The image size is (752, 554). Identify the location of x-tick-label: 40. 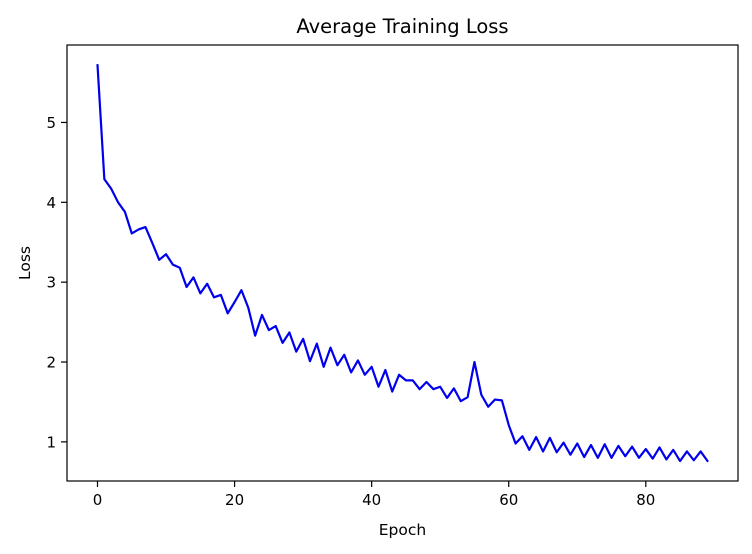
(371, 500).